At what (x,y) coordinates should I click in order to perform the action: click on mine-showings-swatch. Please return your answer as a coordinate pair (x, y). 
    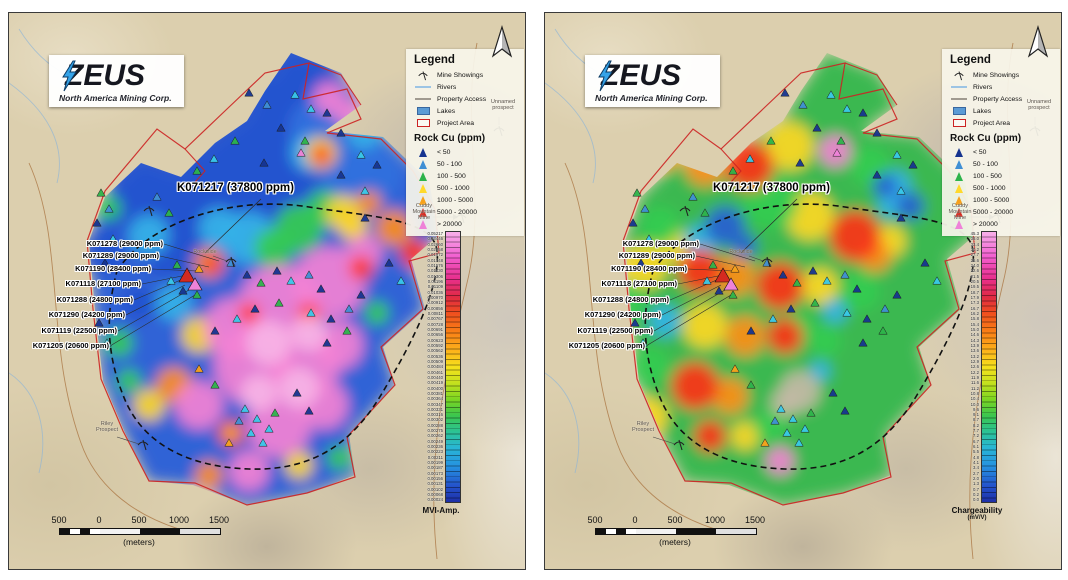
    Looking at the image, I should click on (423, 75).